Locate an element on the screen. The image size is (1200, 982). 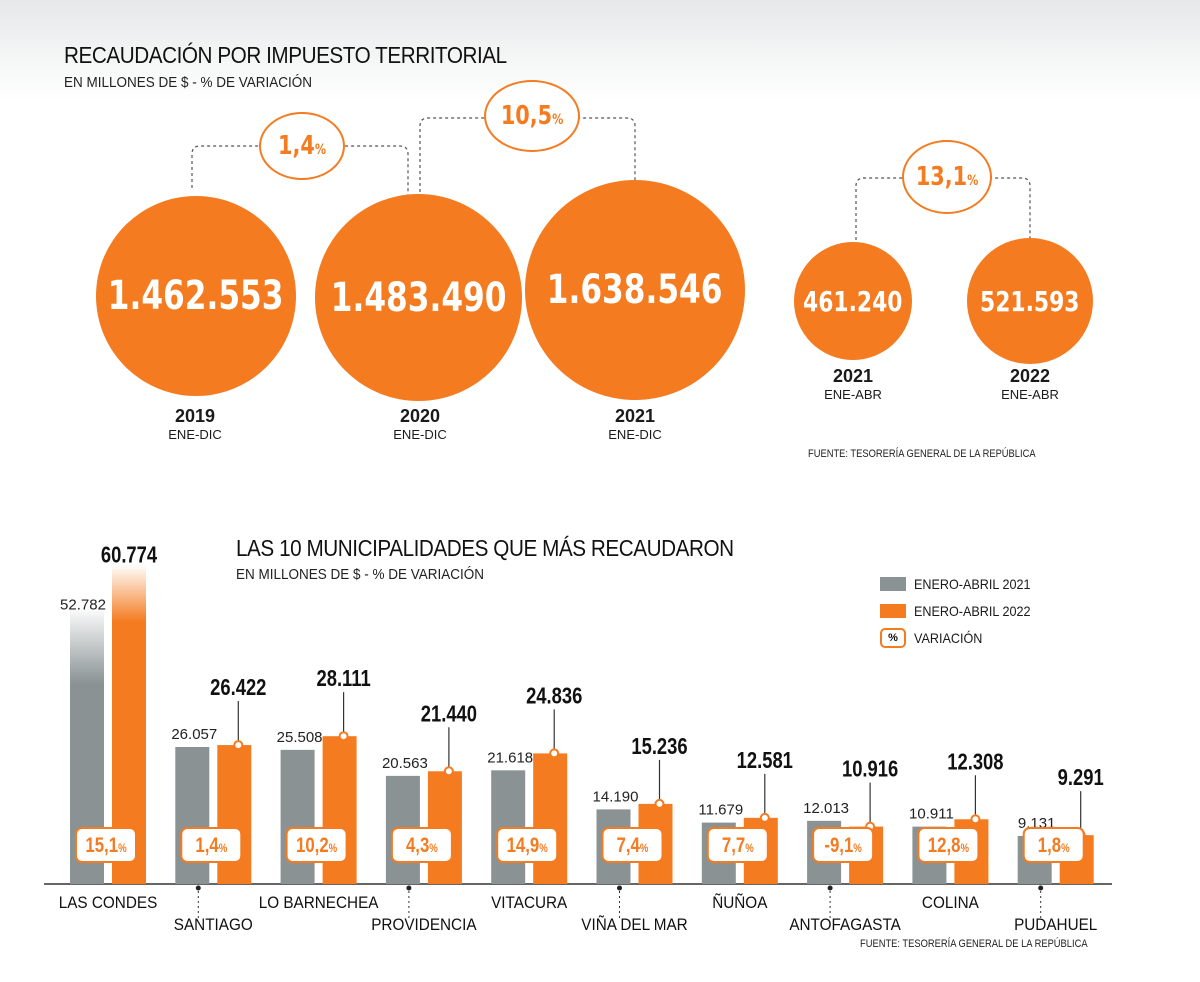
value-2022-1: 26.422 is located at coordinates (238, 687).